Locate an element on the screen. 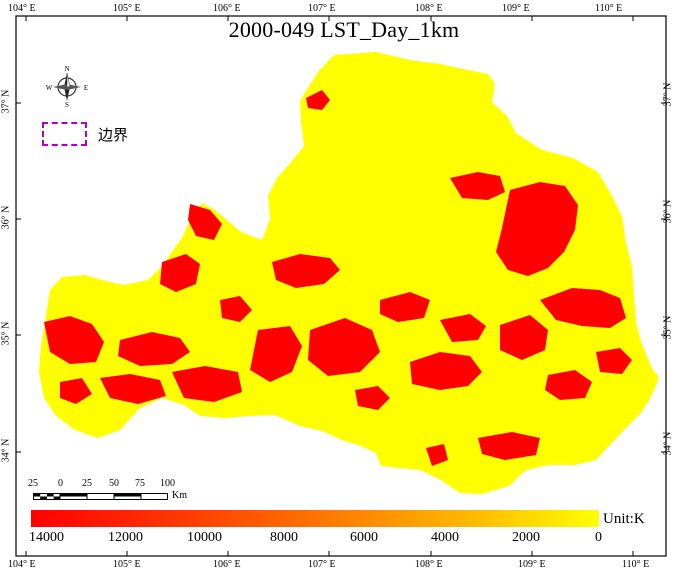  lon-label-top: 109° E is located at coordinates (516, 8).